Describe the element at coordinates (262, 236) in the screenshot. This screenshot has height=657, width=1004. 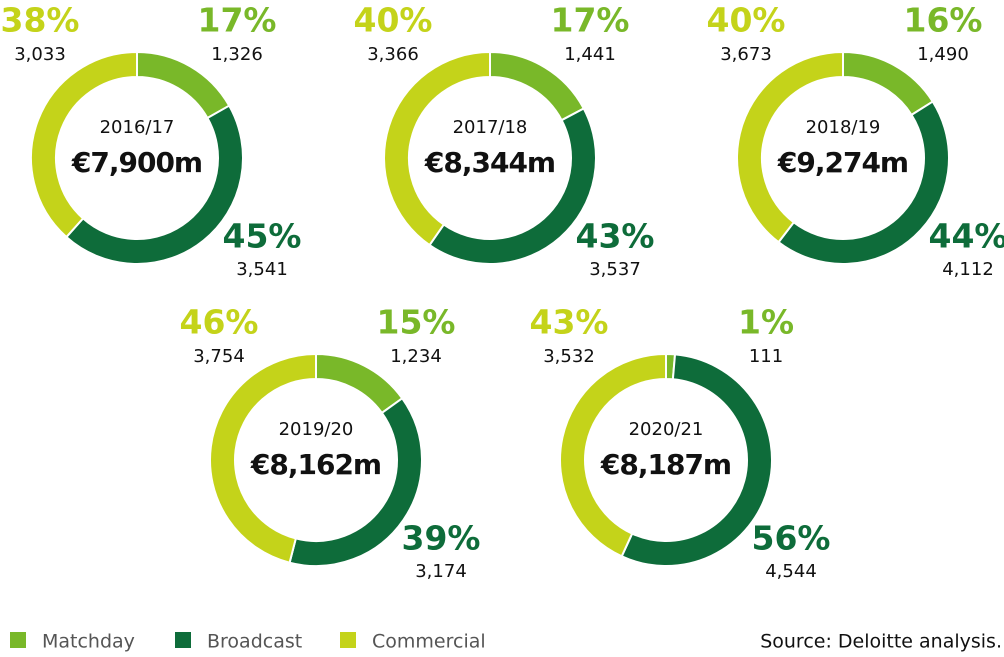
I see `percent-label: 45%` at that location.